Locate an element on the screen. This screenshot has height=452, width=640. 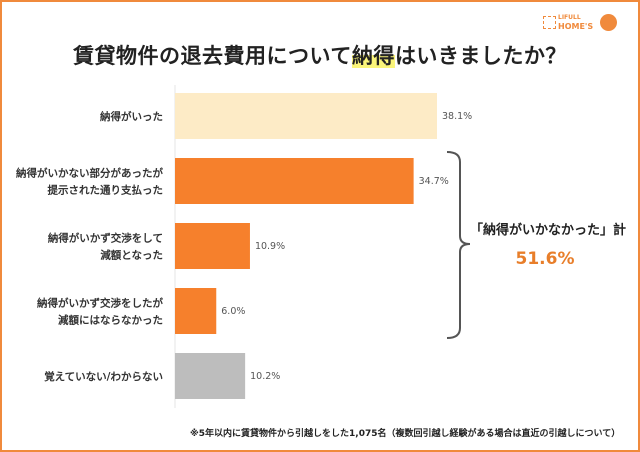
logo-line1: LIFULL is located at coordinates (569, 17).